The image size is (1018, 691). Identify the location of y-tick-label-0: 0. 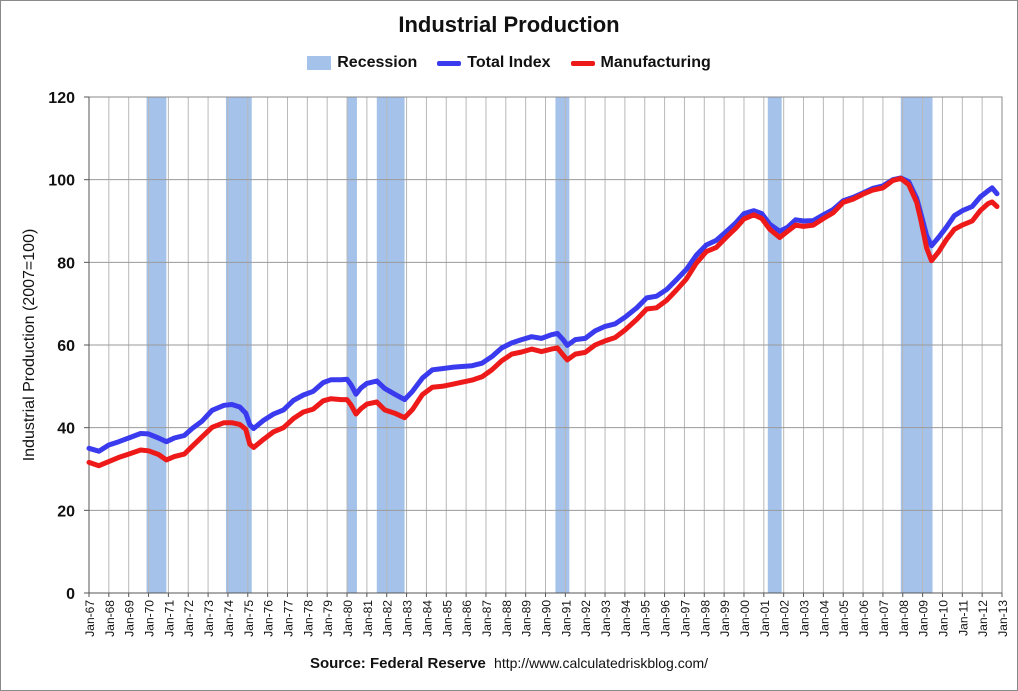
(70, 594).